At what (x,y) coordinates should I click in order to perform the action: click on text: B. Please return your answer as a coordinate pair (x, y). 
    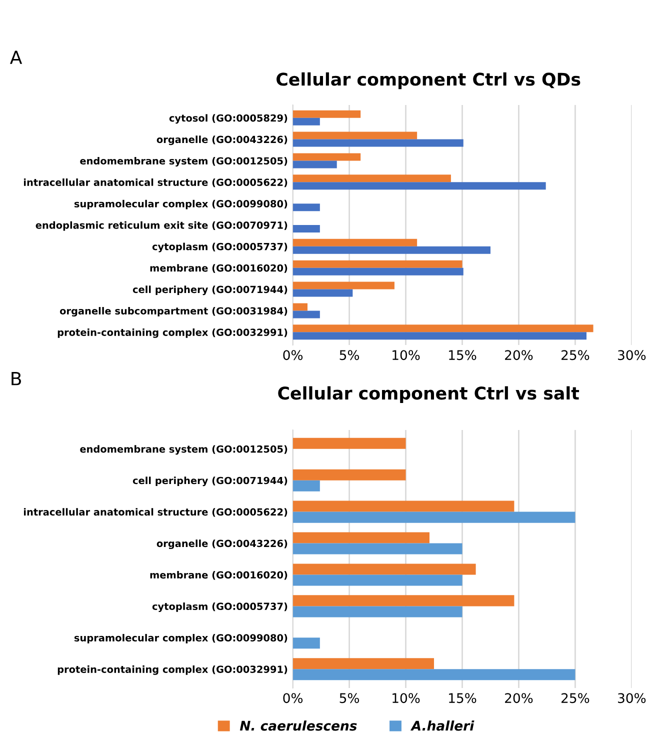
    Looking at the image, I should click on (16, 379).